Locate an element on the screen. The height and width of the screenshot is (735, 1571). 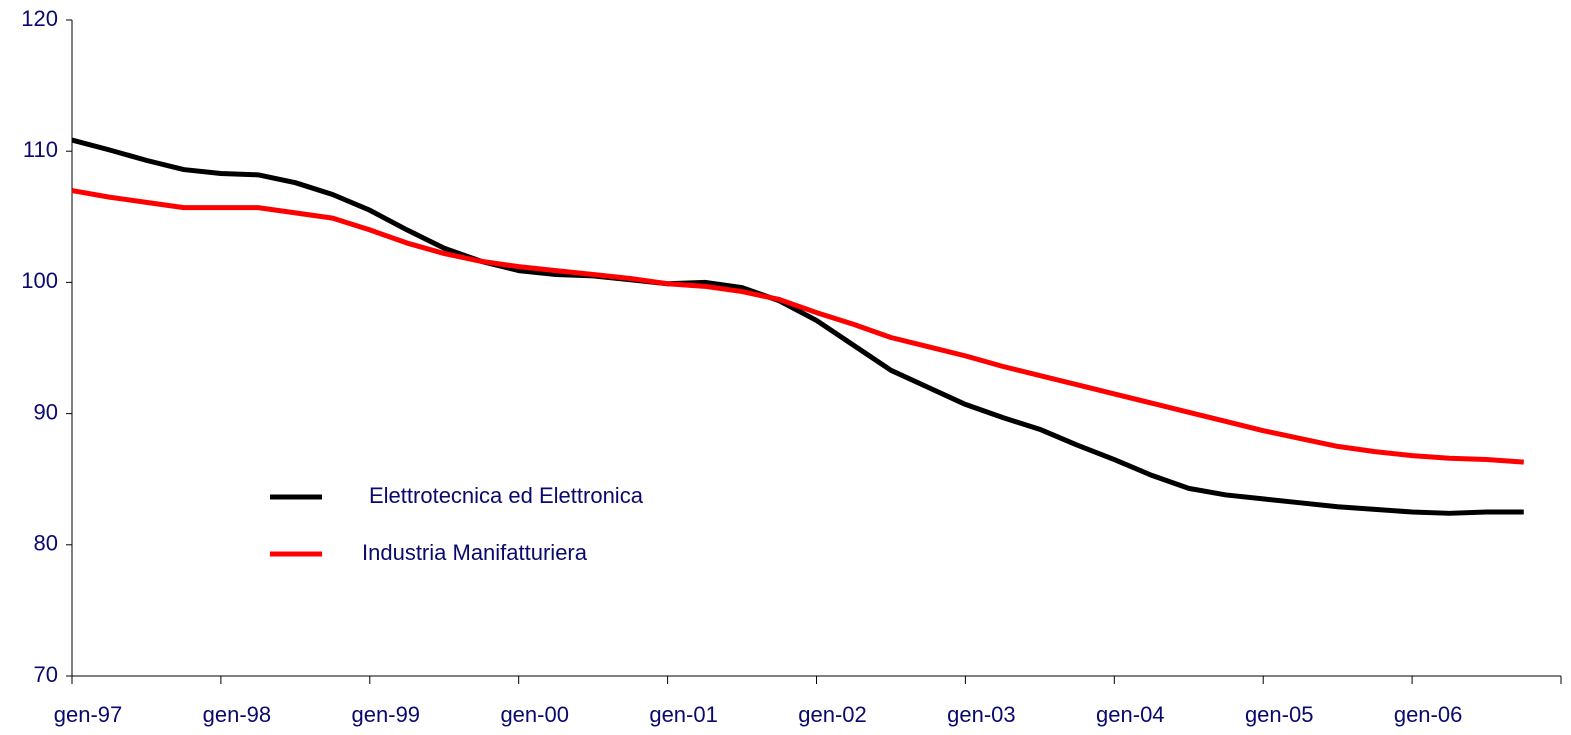
y-tick-label: 110 is located at coordinates (40, 149).